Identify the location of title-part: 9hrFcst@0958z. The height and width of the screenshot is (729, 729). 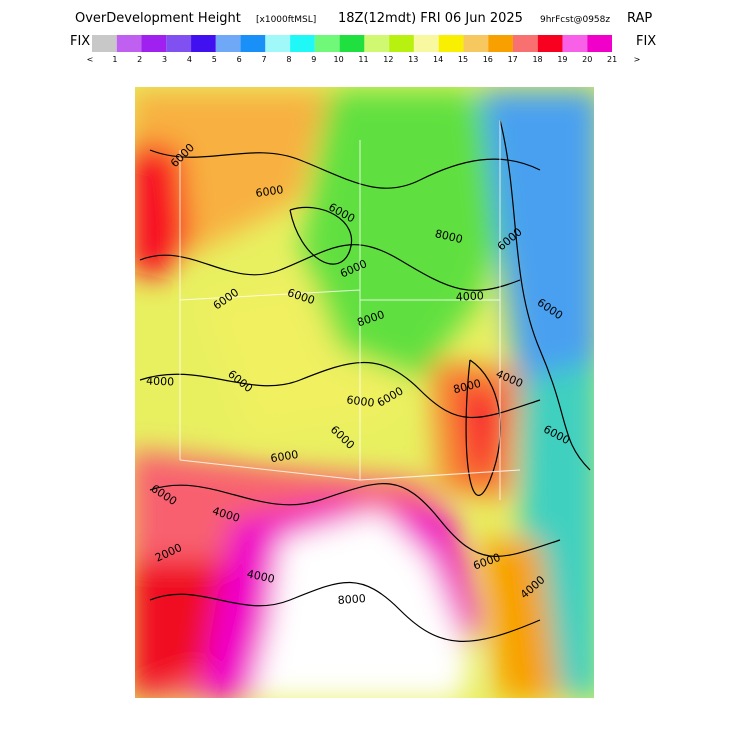
(575, 20).